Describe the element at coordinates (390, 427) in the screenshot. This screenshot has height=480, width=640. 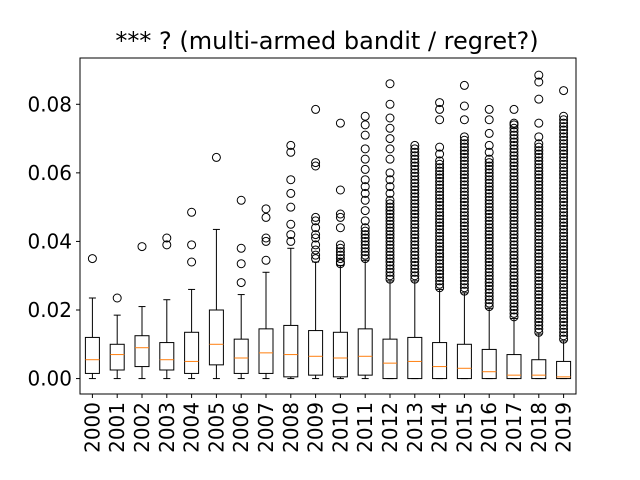
I see `x-tick-label: 2012` at that location.